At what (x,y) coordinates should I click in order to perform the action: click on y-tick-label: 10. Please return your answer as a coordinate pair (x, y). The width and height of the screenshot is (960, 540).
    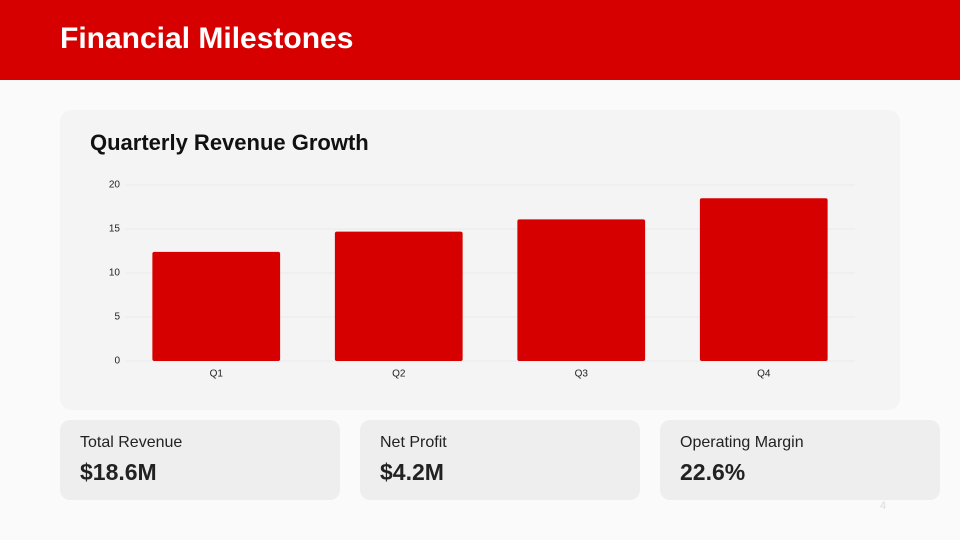
    Looking at the image, I should click on (115, 273).